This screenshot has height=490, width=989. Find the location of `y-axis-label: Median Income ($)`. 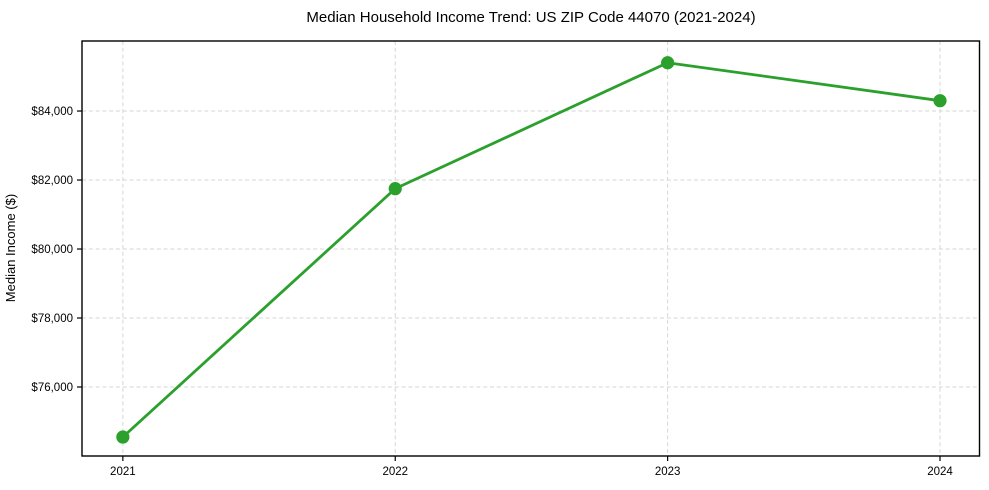

y-axis-label: Median Income ($) is located at coordinates (10, 248).